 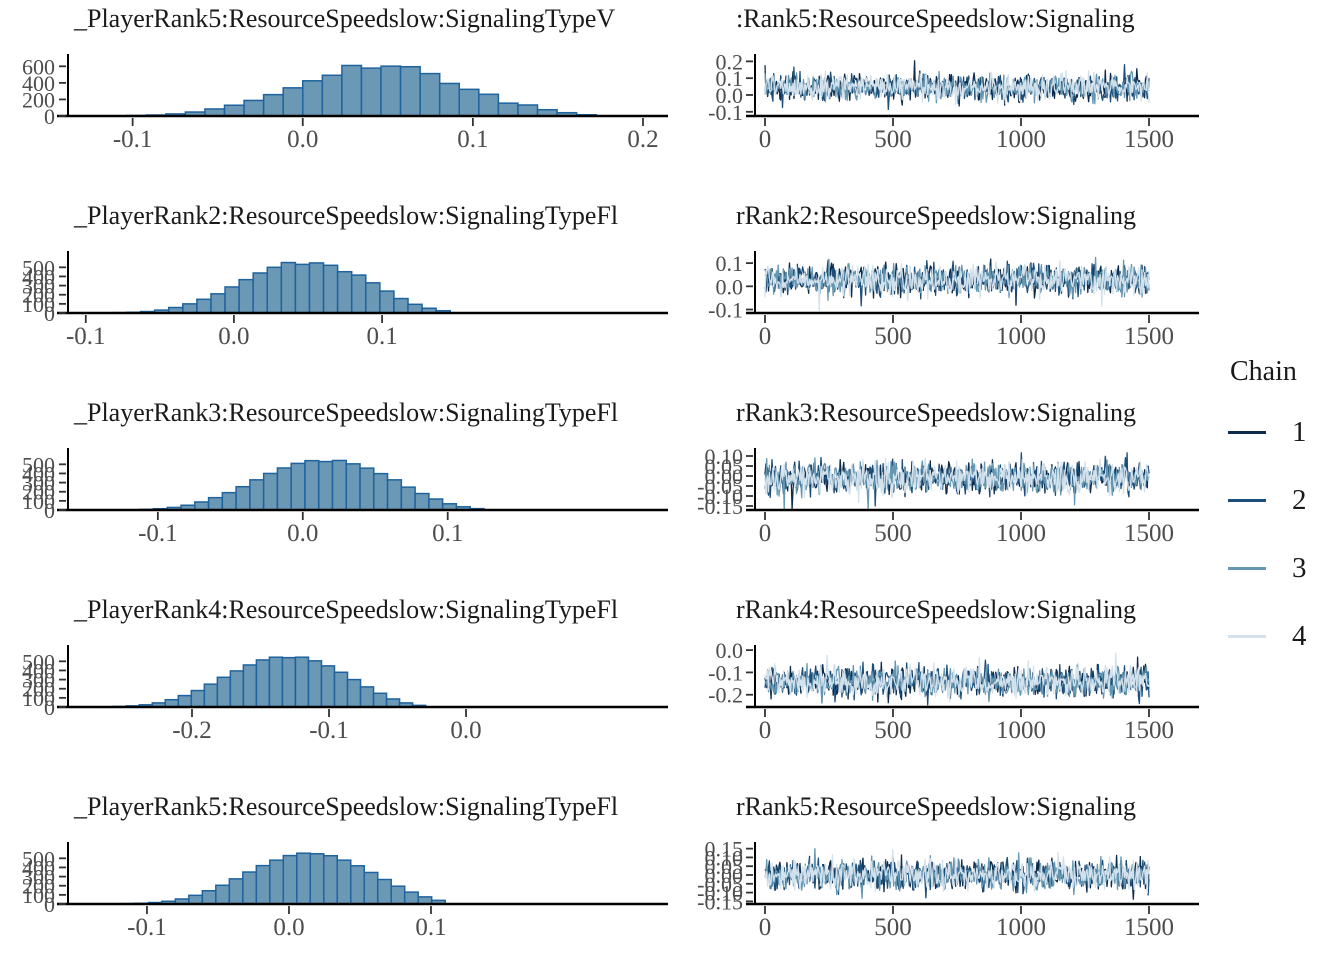 I want to click on legend-item-chain-1: 1, so click(x=1282, y=432).